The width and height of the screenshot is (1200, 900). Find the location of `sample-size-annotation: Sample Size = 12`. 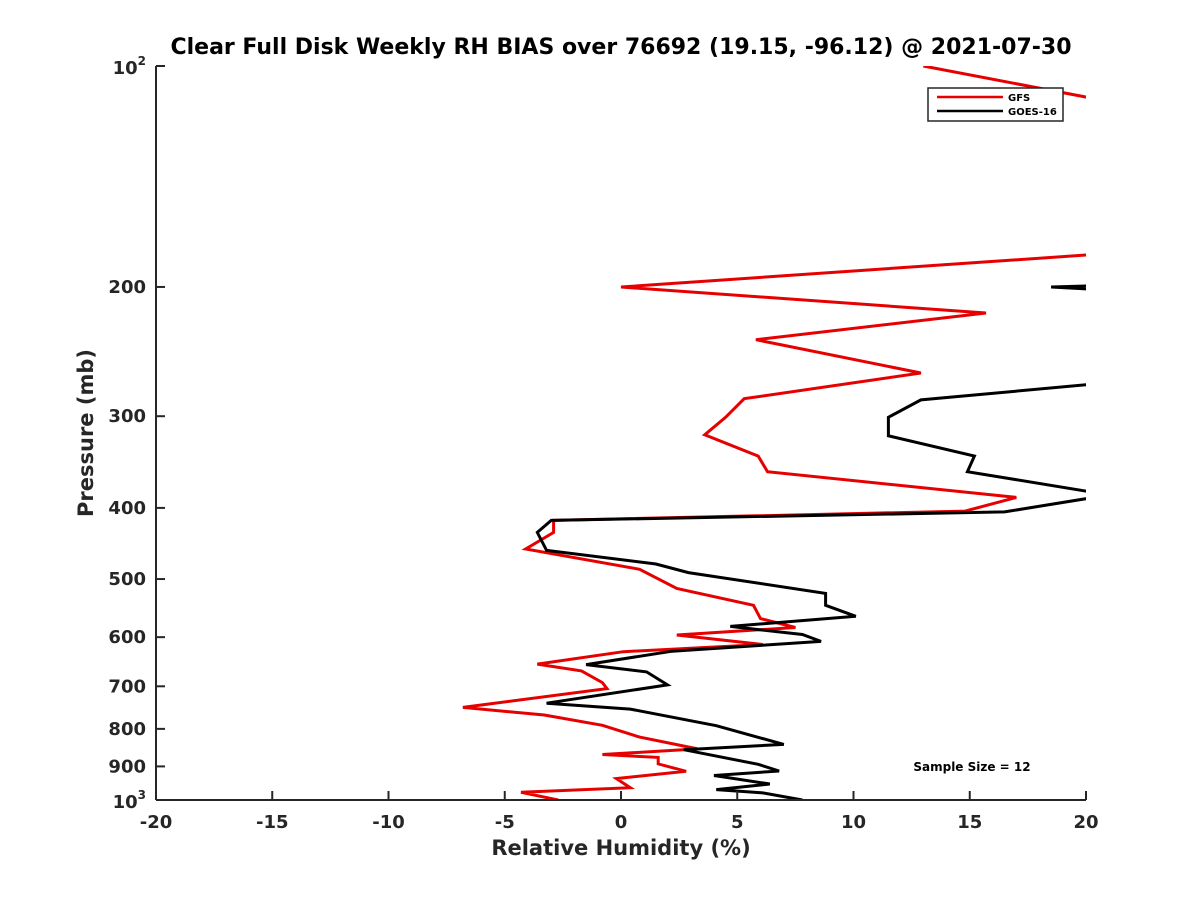

sample-size-annotation: Sample Size = 12 is located at coordinates (971, 767).